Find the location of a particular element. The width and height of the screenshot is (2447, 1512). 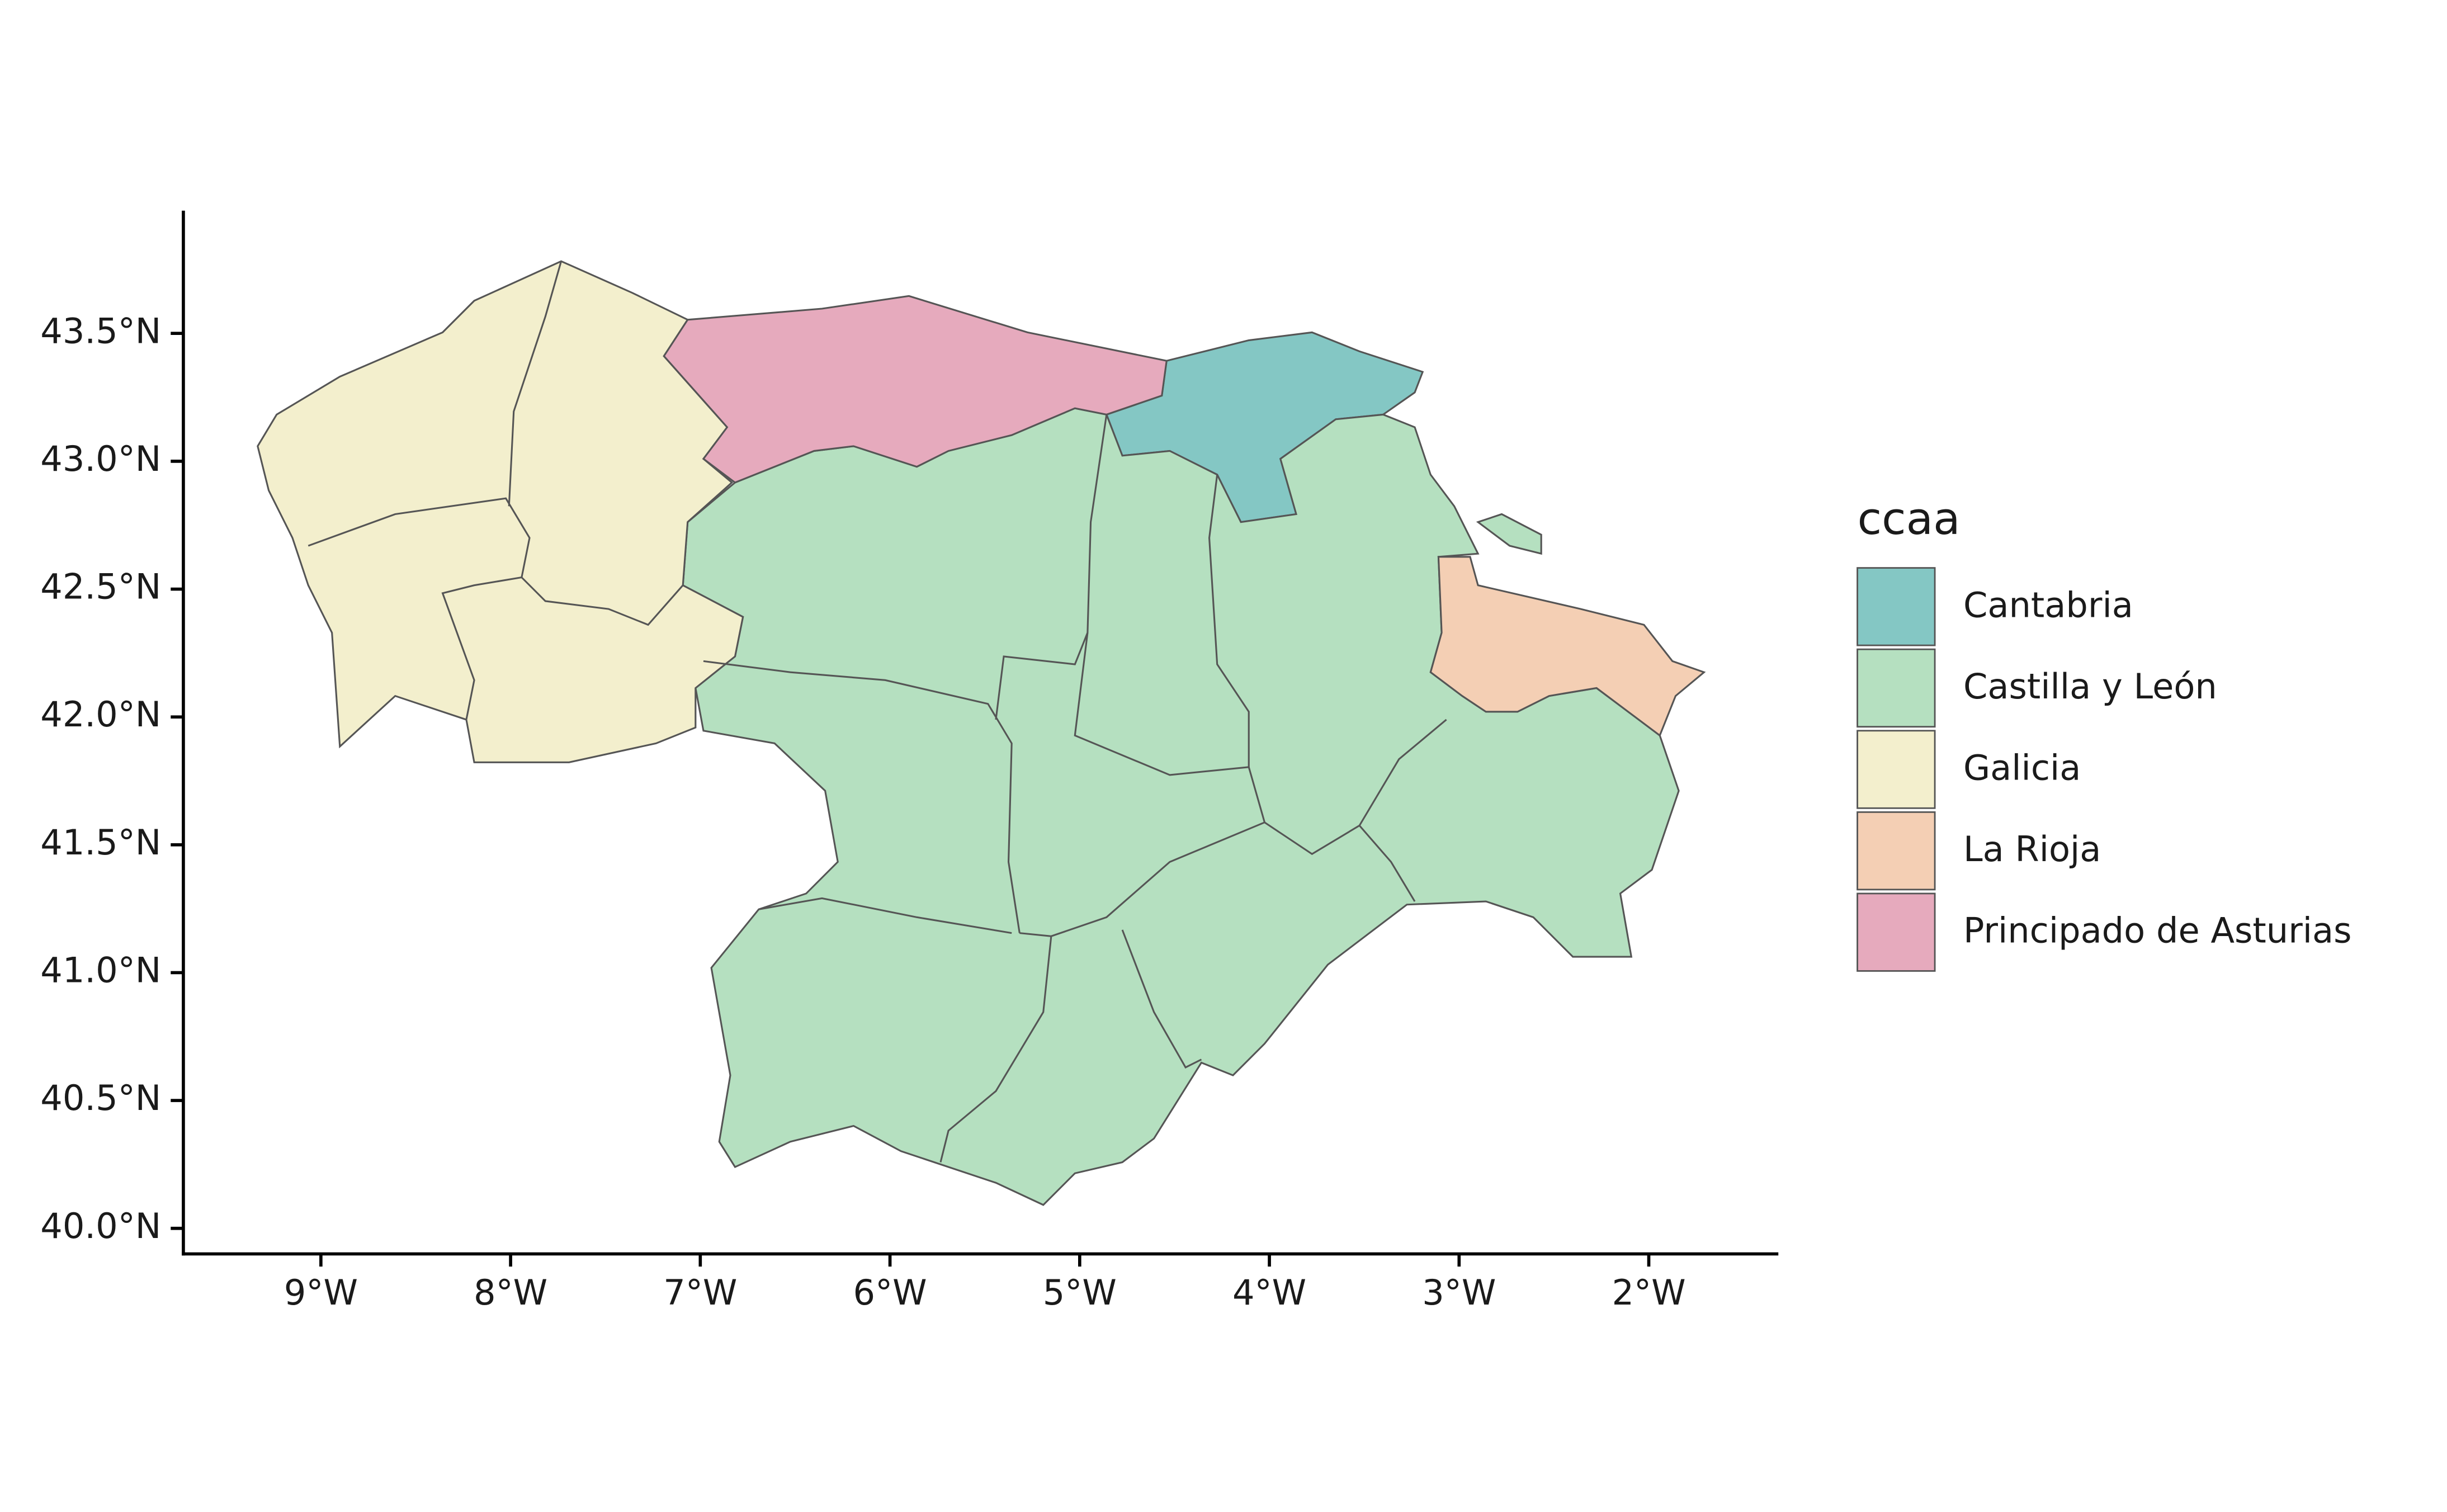

legend-label: Principado de Asturias is located at coordinates (2158, 930).